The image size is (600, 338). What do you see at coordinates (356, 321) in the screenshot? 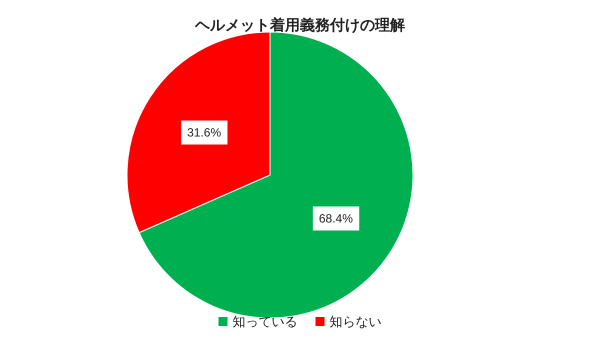
I see `legend-label: 知らない` at bounding box center [356, 321].